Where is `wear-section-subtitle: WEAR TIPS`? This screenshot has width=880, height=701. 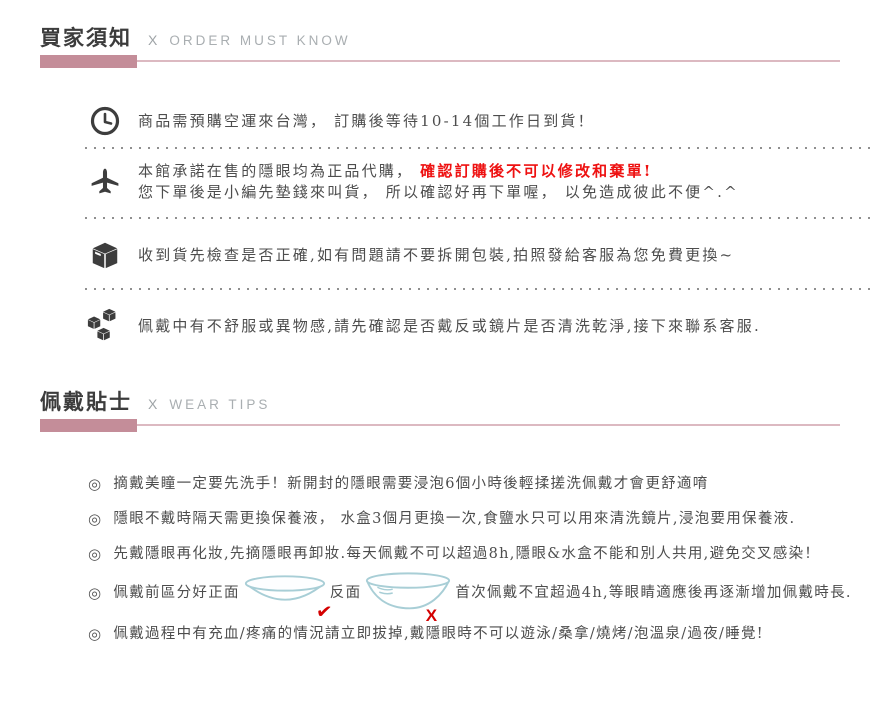 wear-section-subtitle: WEAR TIPS is located at coordinates (220, 404).